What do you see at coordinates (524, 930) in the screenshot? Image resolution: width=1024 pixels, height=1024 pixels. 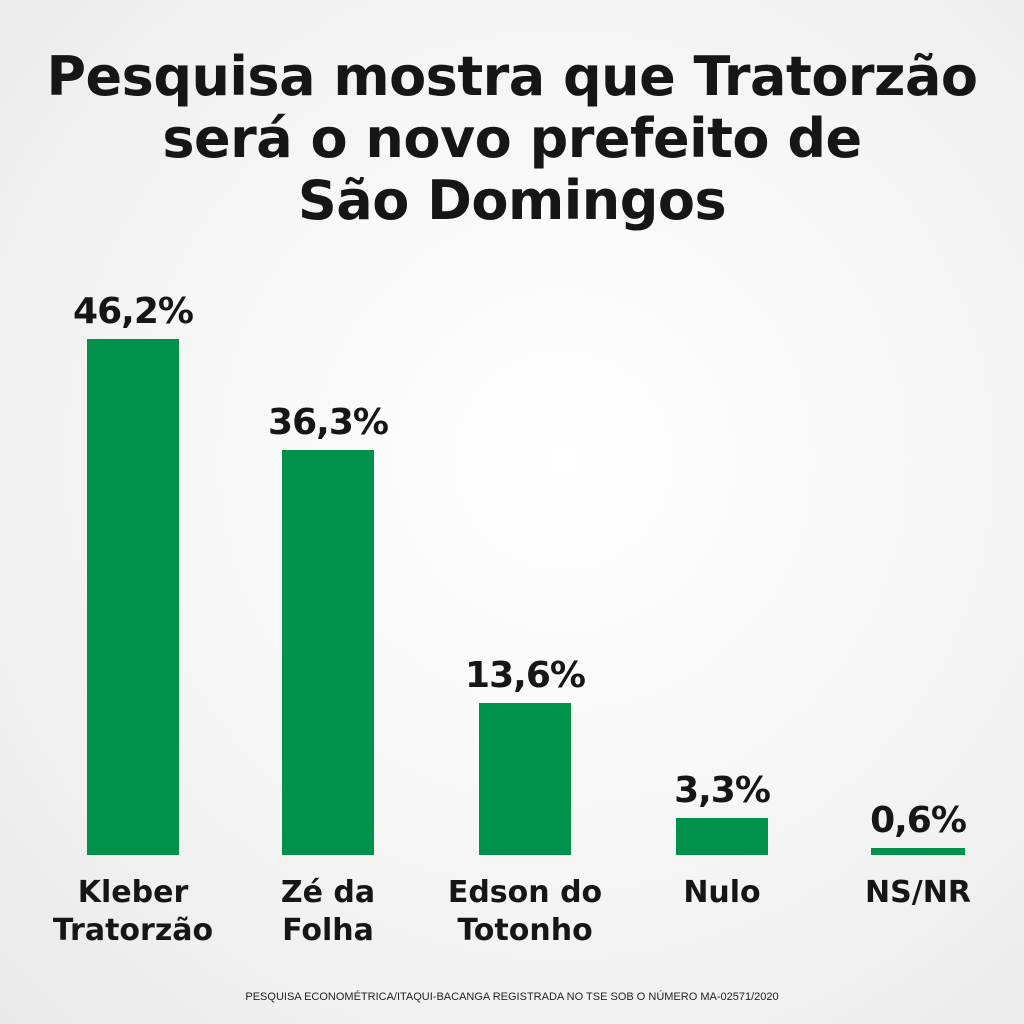 I see `category-label-3-line-2: Totonho` at bounding box center [524, 930].